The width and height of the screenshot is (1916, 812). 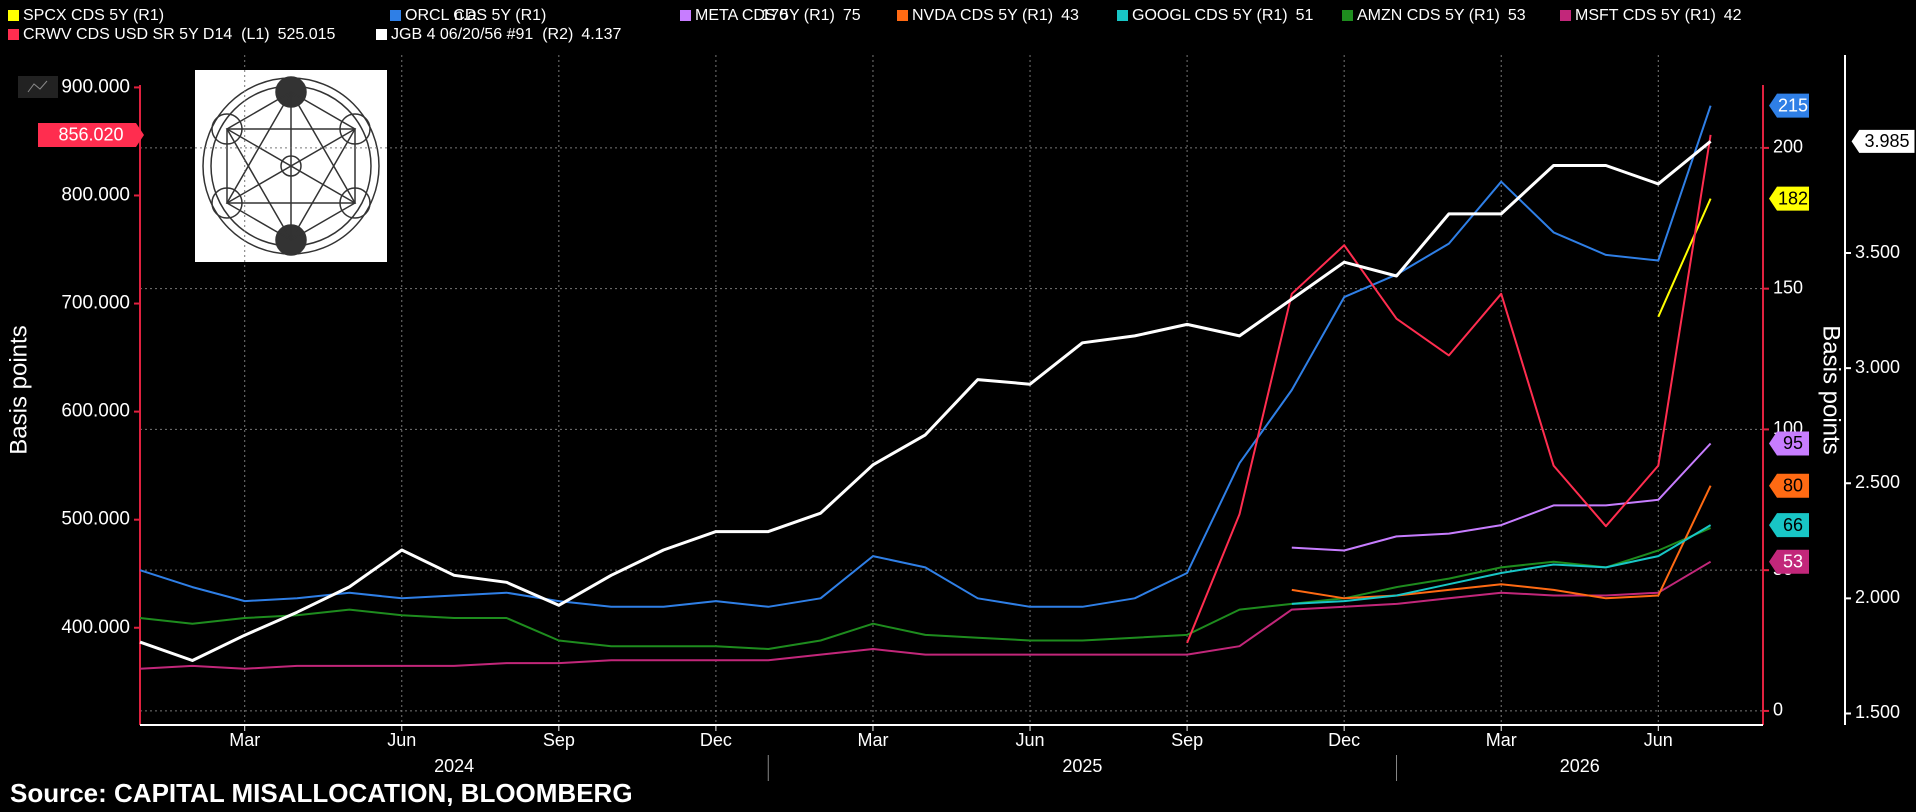 What do you see at coordinates (18, 389) in the screenshot?
I see `y-axis-title: Basis points` at bounding box center [18, 389].